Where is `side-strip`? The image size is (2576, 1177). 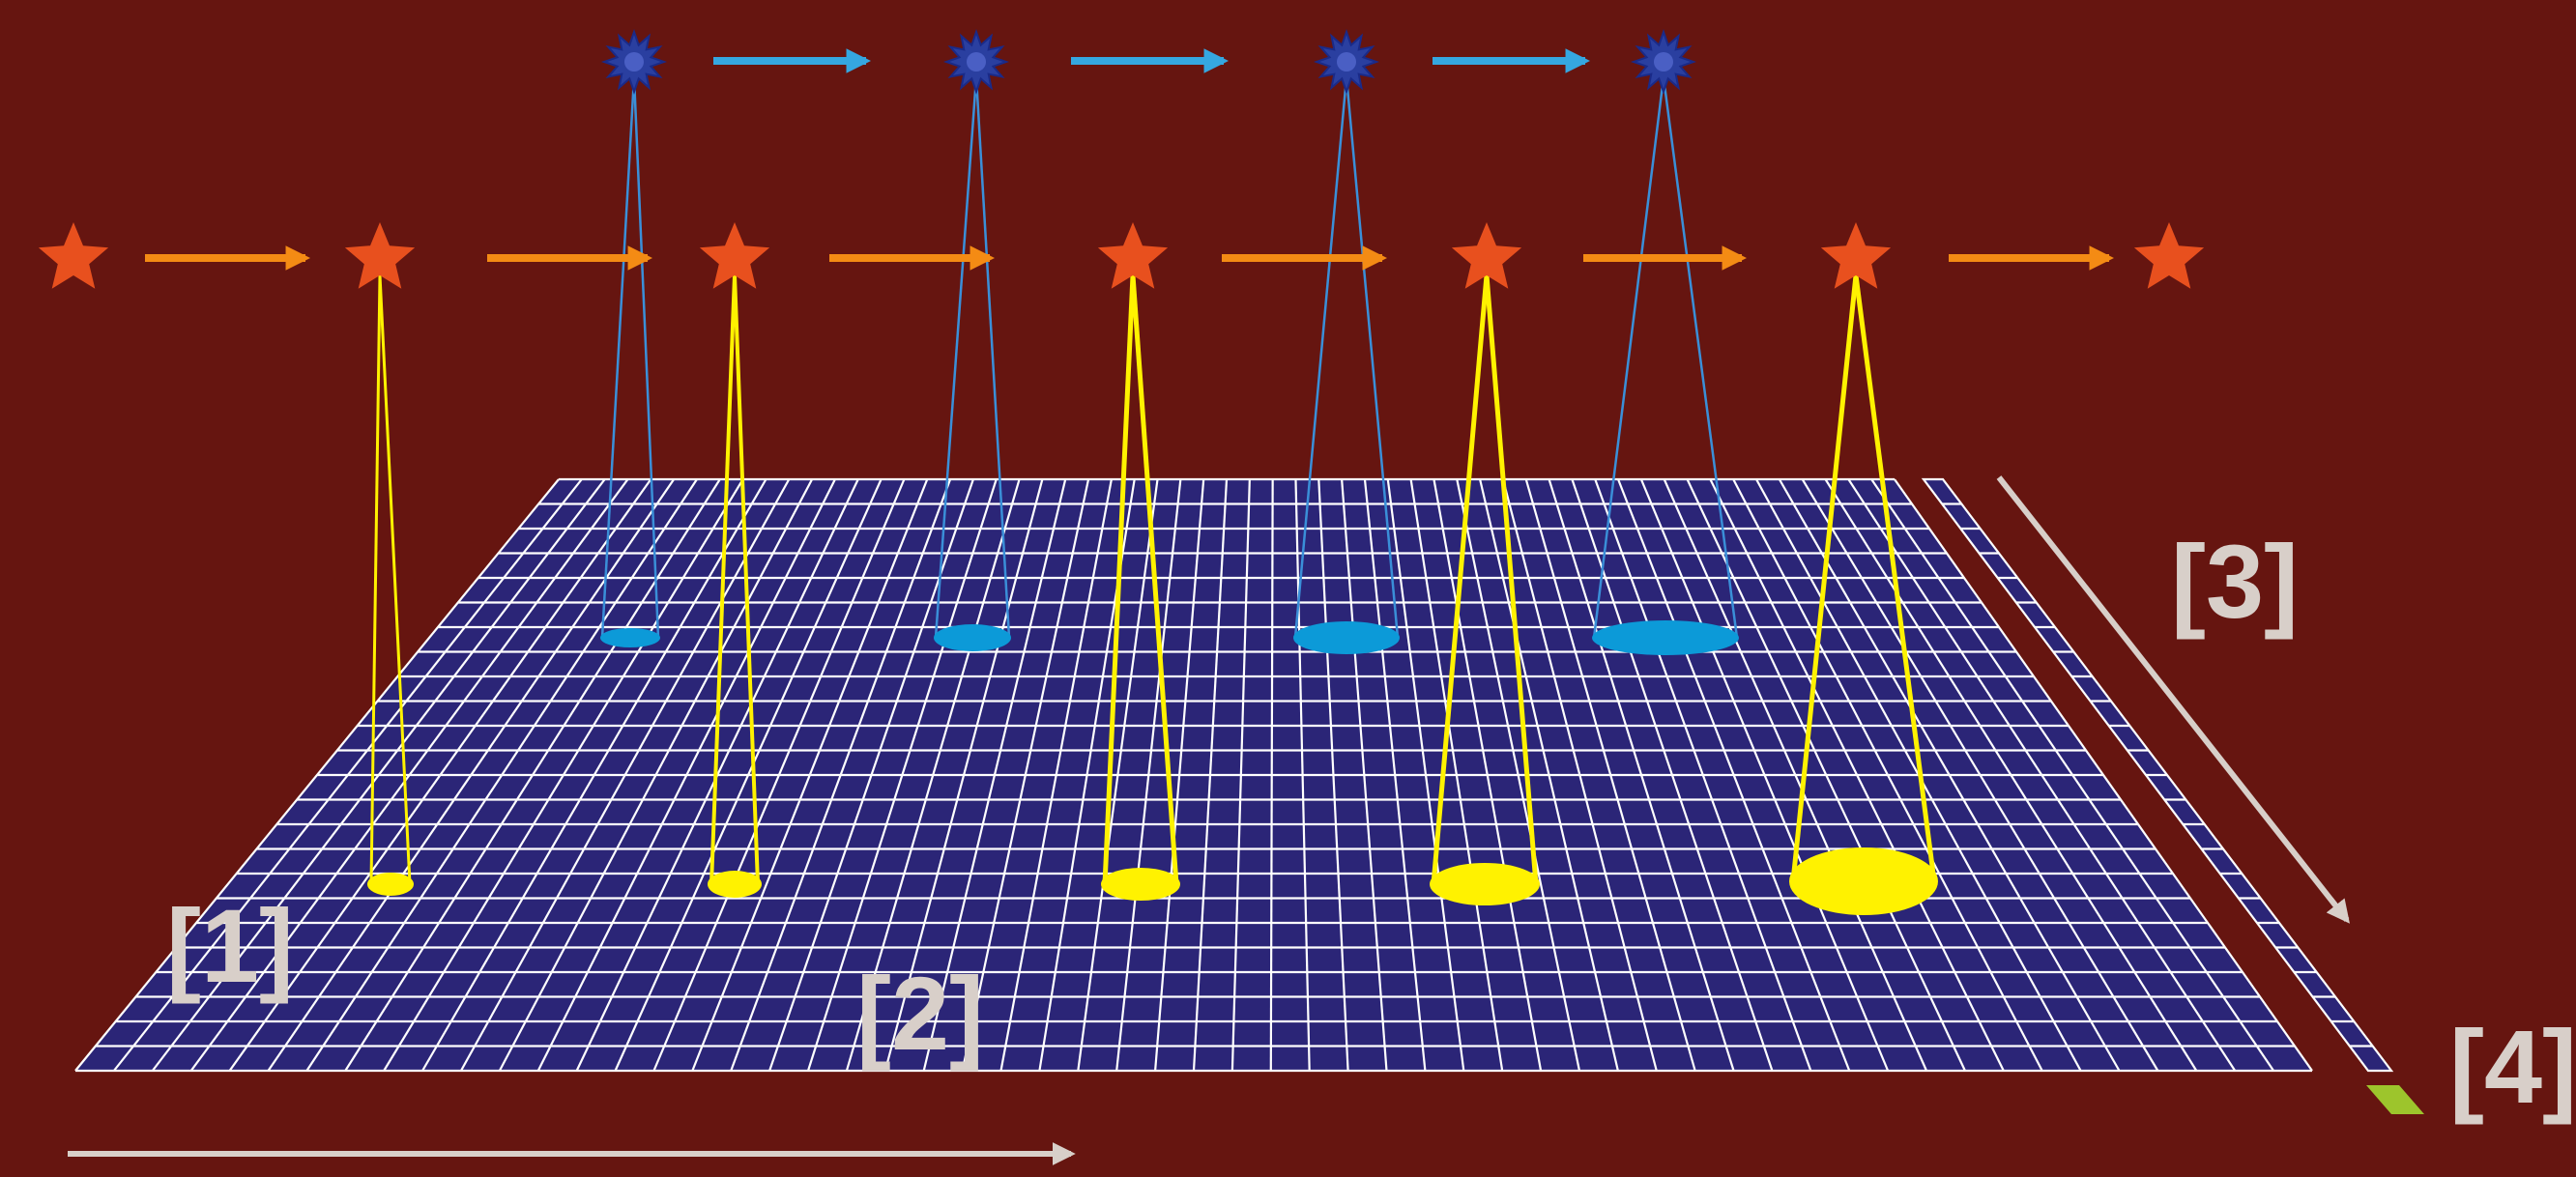 side-strip is located at coordinates (2157, 775).